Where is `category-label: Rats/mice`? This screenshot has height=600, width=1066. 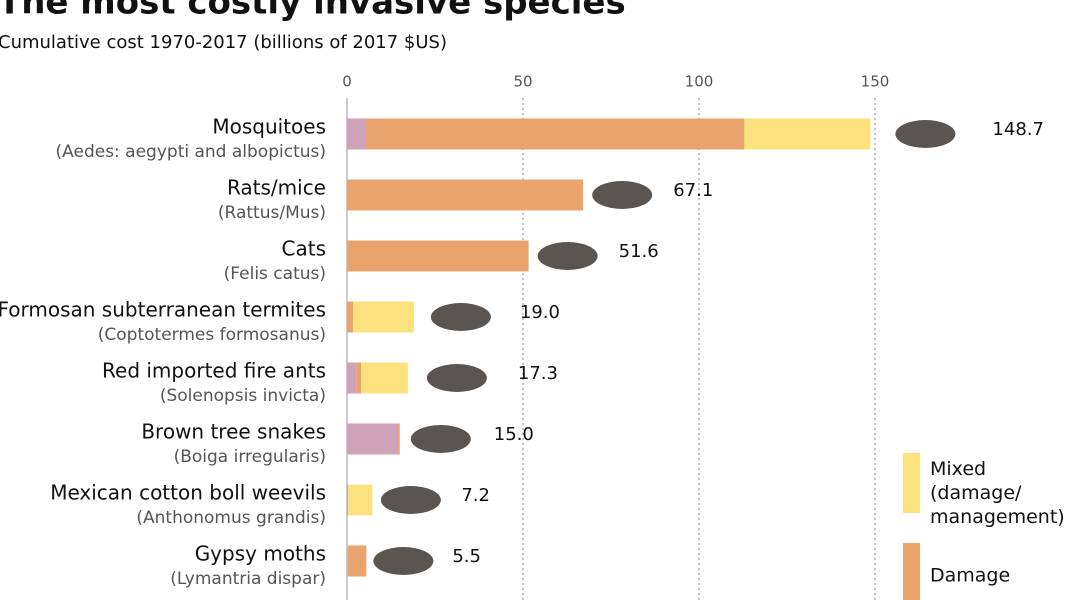
category-label: Rats/mice is located at coordinates (276, 188).